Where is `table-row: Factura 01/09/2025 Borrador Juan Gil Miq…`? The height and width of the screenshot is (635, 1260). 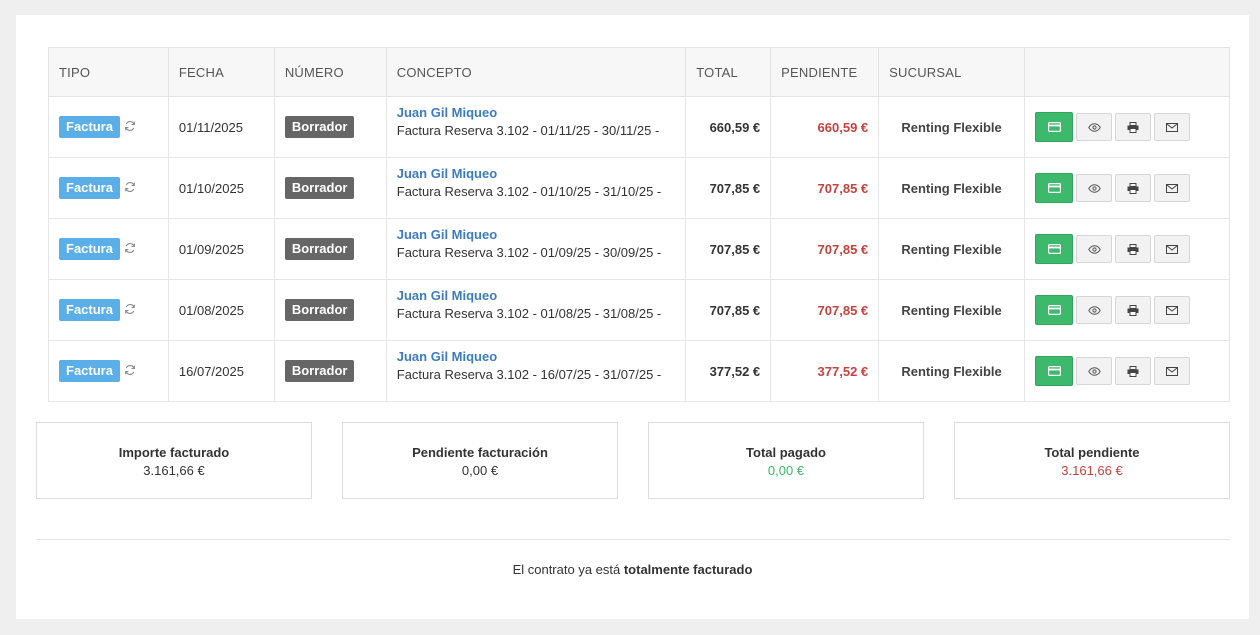 table-row: Factura 01/09/2025 Borrador Juan Gil Miq… is located at coordinates (639, 249).